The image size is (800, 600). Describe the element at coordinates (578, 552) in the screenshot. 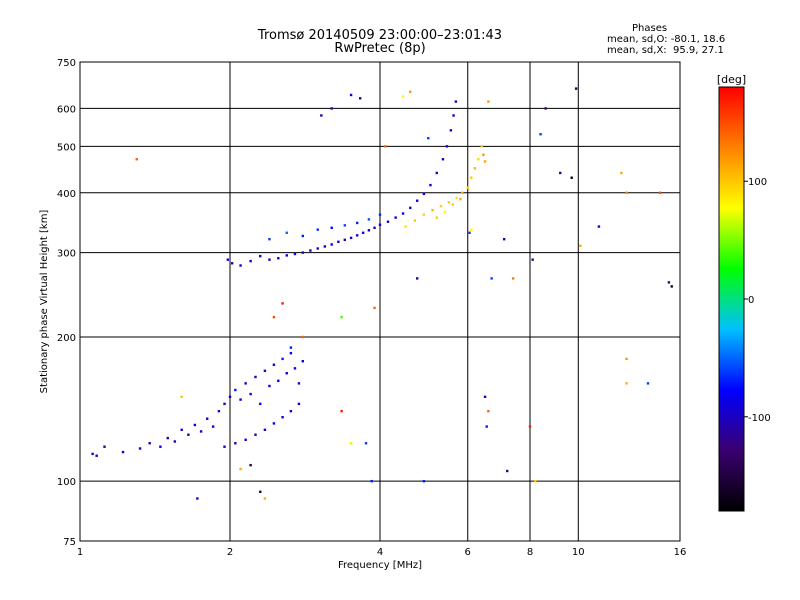

I see `x-tick-label: 10` at that location.